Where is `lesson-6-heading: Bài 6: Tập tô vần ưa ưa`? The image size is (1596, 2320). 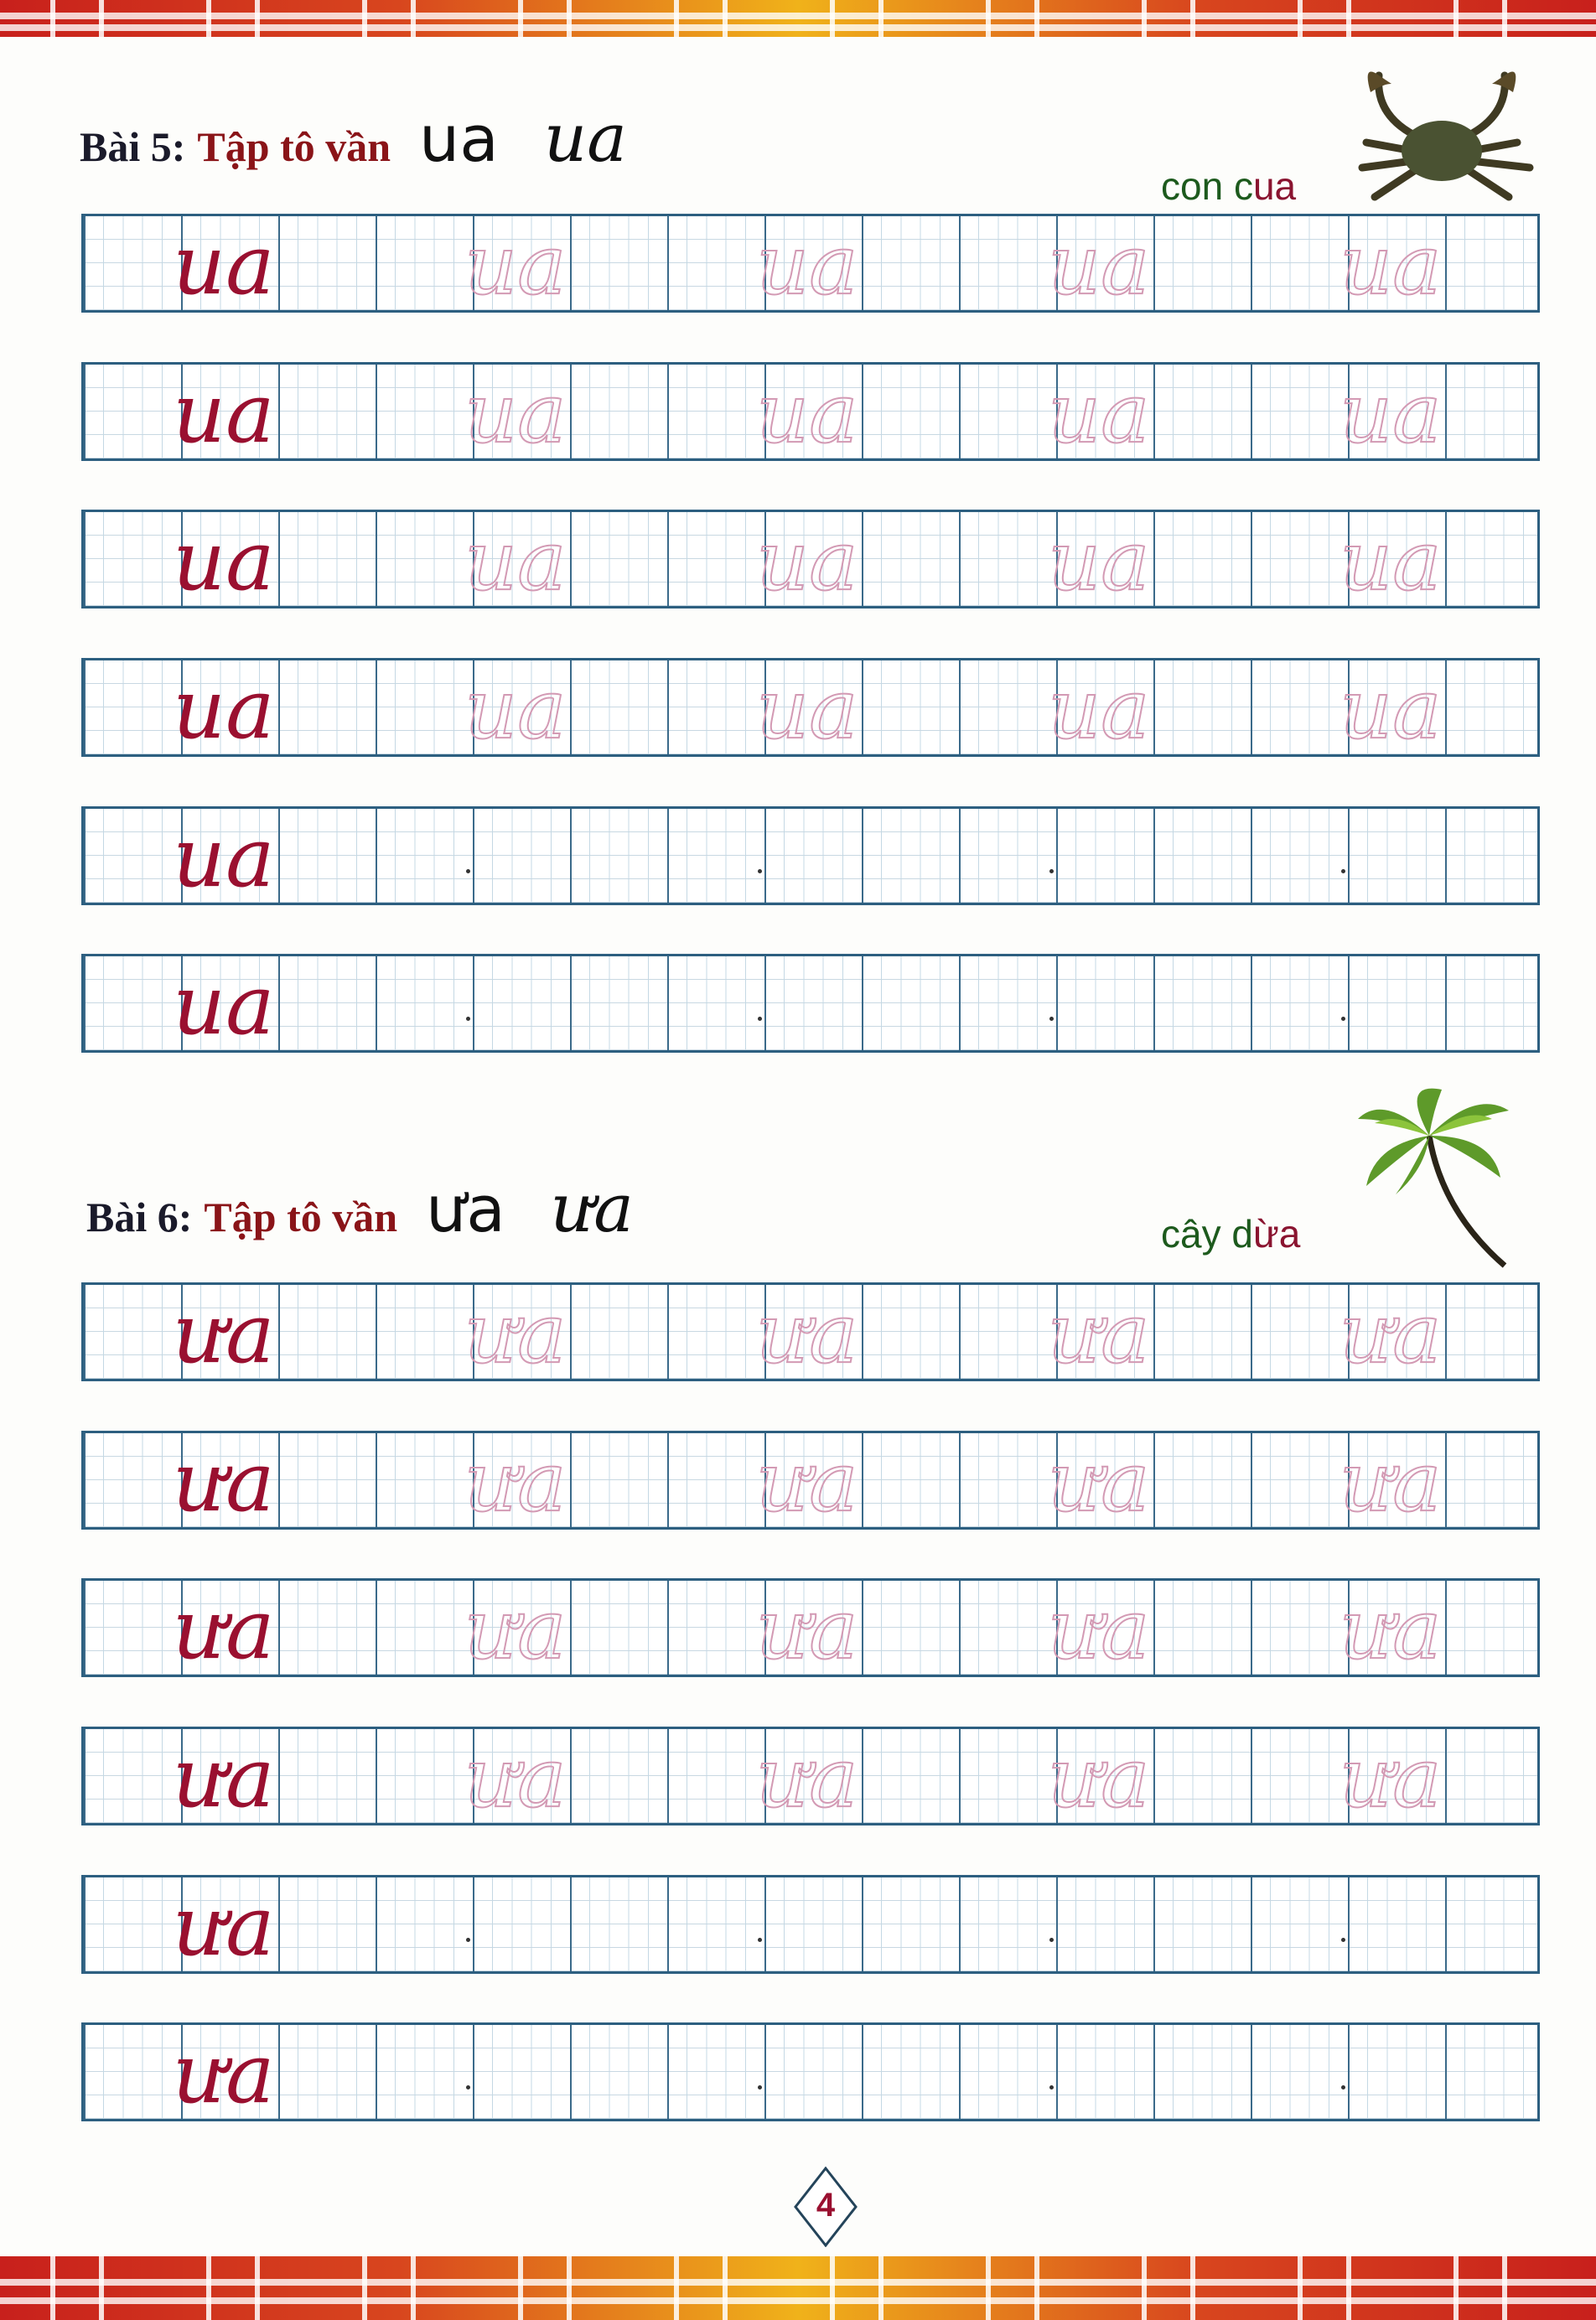 lesson-6-heading: Bài 6: Tập tô vần ưa ưa is located at coordinates (360, 1208).